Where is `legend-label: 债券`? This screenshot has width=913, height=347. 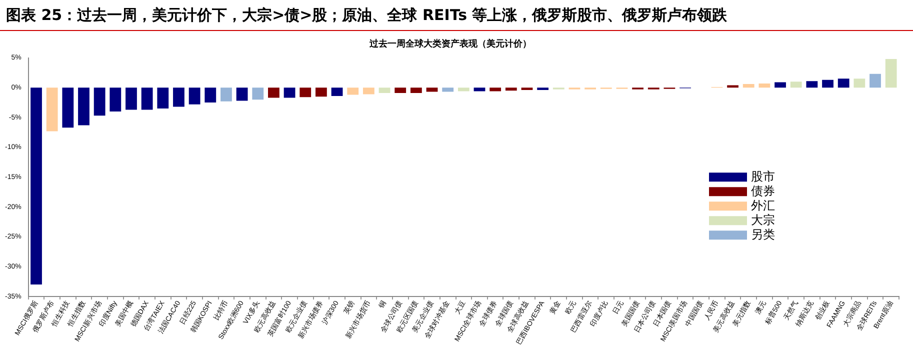
legend-label: 债券 is located at coordinates (763, 191).